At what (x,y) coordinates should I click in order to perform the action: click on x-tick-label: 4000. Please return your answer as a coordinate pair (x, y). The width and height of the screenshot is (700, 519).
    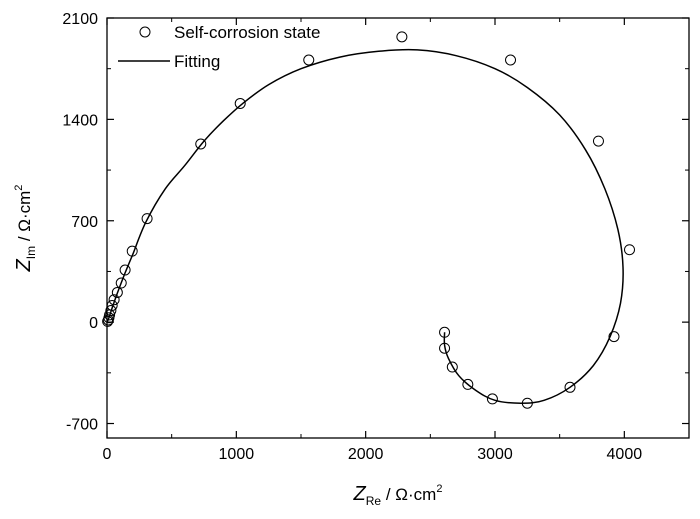
    Looking at the image, I should click on (625, 454).